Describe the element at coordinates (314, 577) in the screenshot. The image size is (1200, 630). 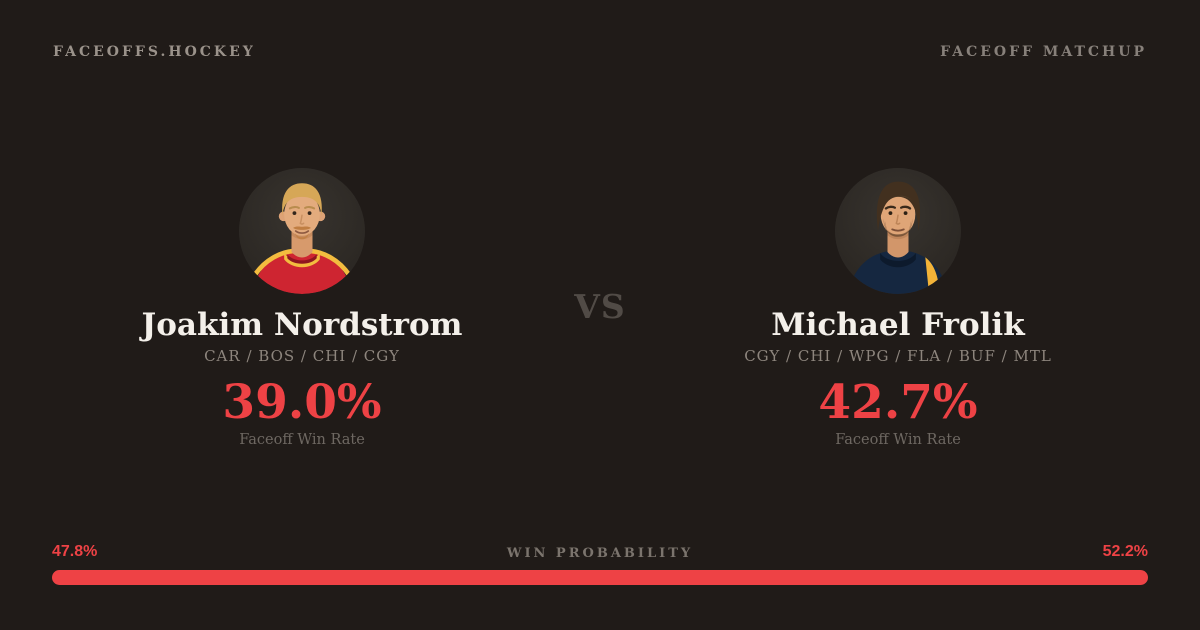
I see `win-probability-bar-left-segment` at that location.